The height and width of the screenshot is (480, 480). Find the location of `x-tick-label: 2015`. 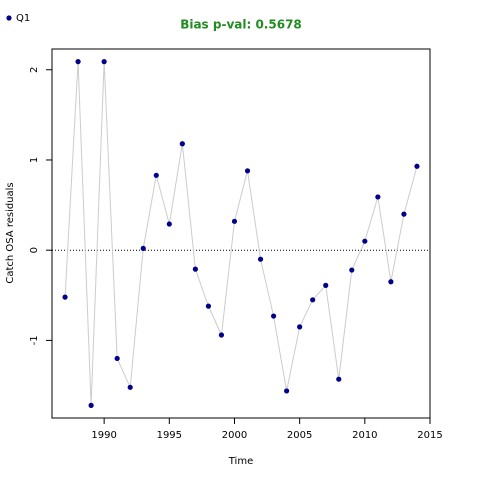

x-tick-label: 2015 is located at coordinates (429, 435).